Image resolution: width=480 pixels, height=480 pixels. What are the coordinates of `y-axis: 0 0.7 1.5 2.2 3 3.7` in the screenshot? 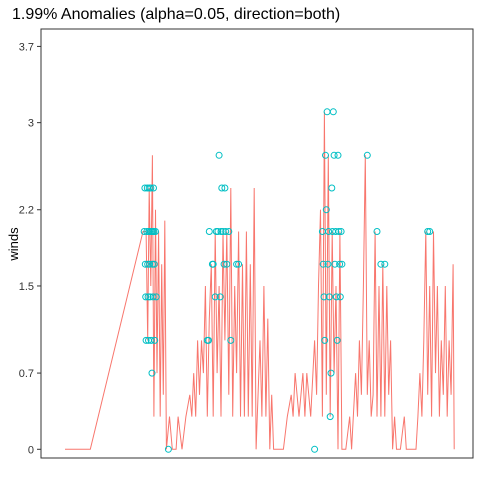 It's located at (30, 248).